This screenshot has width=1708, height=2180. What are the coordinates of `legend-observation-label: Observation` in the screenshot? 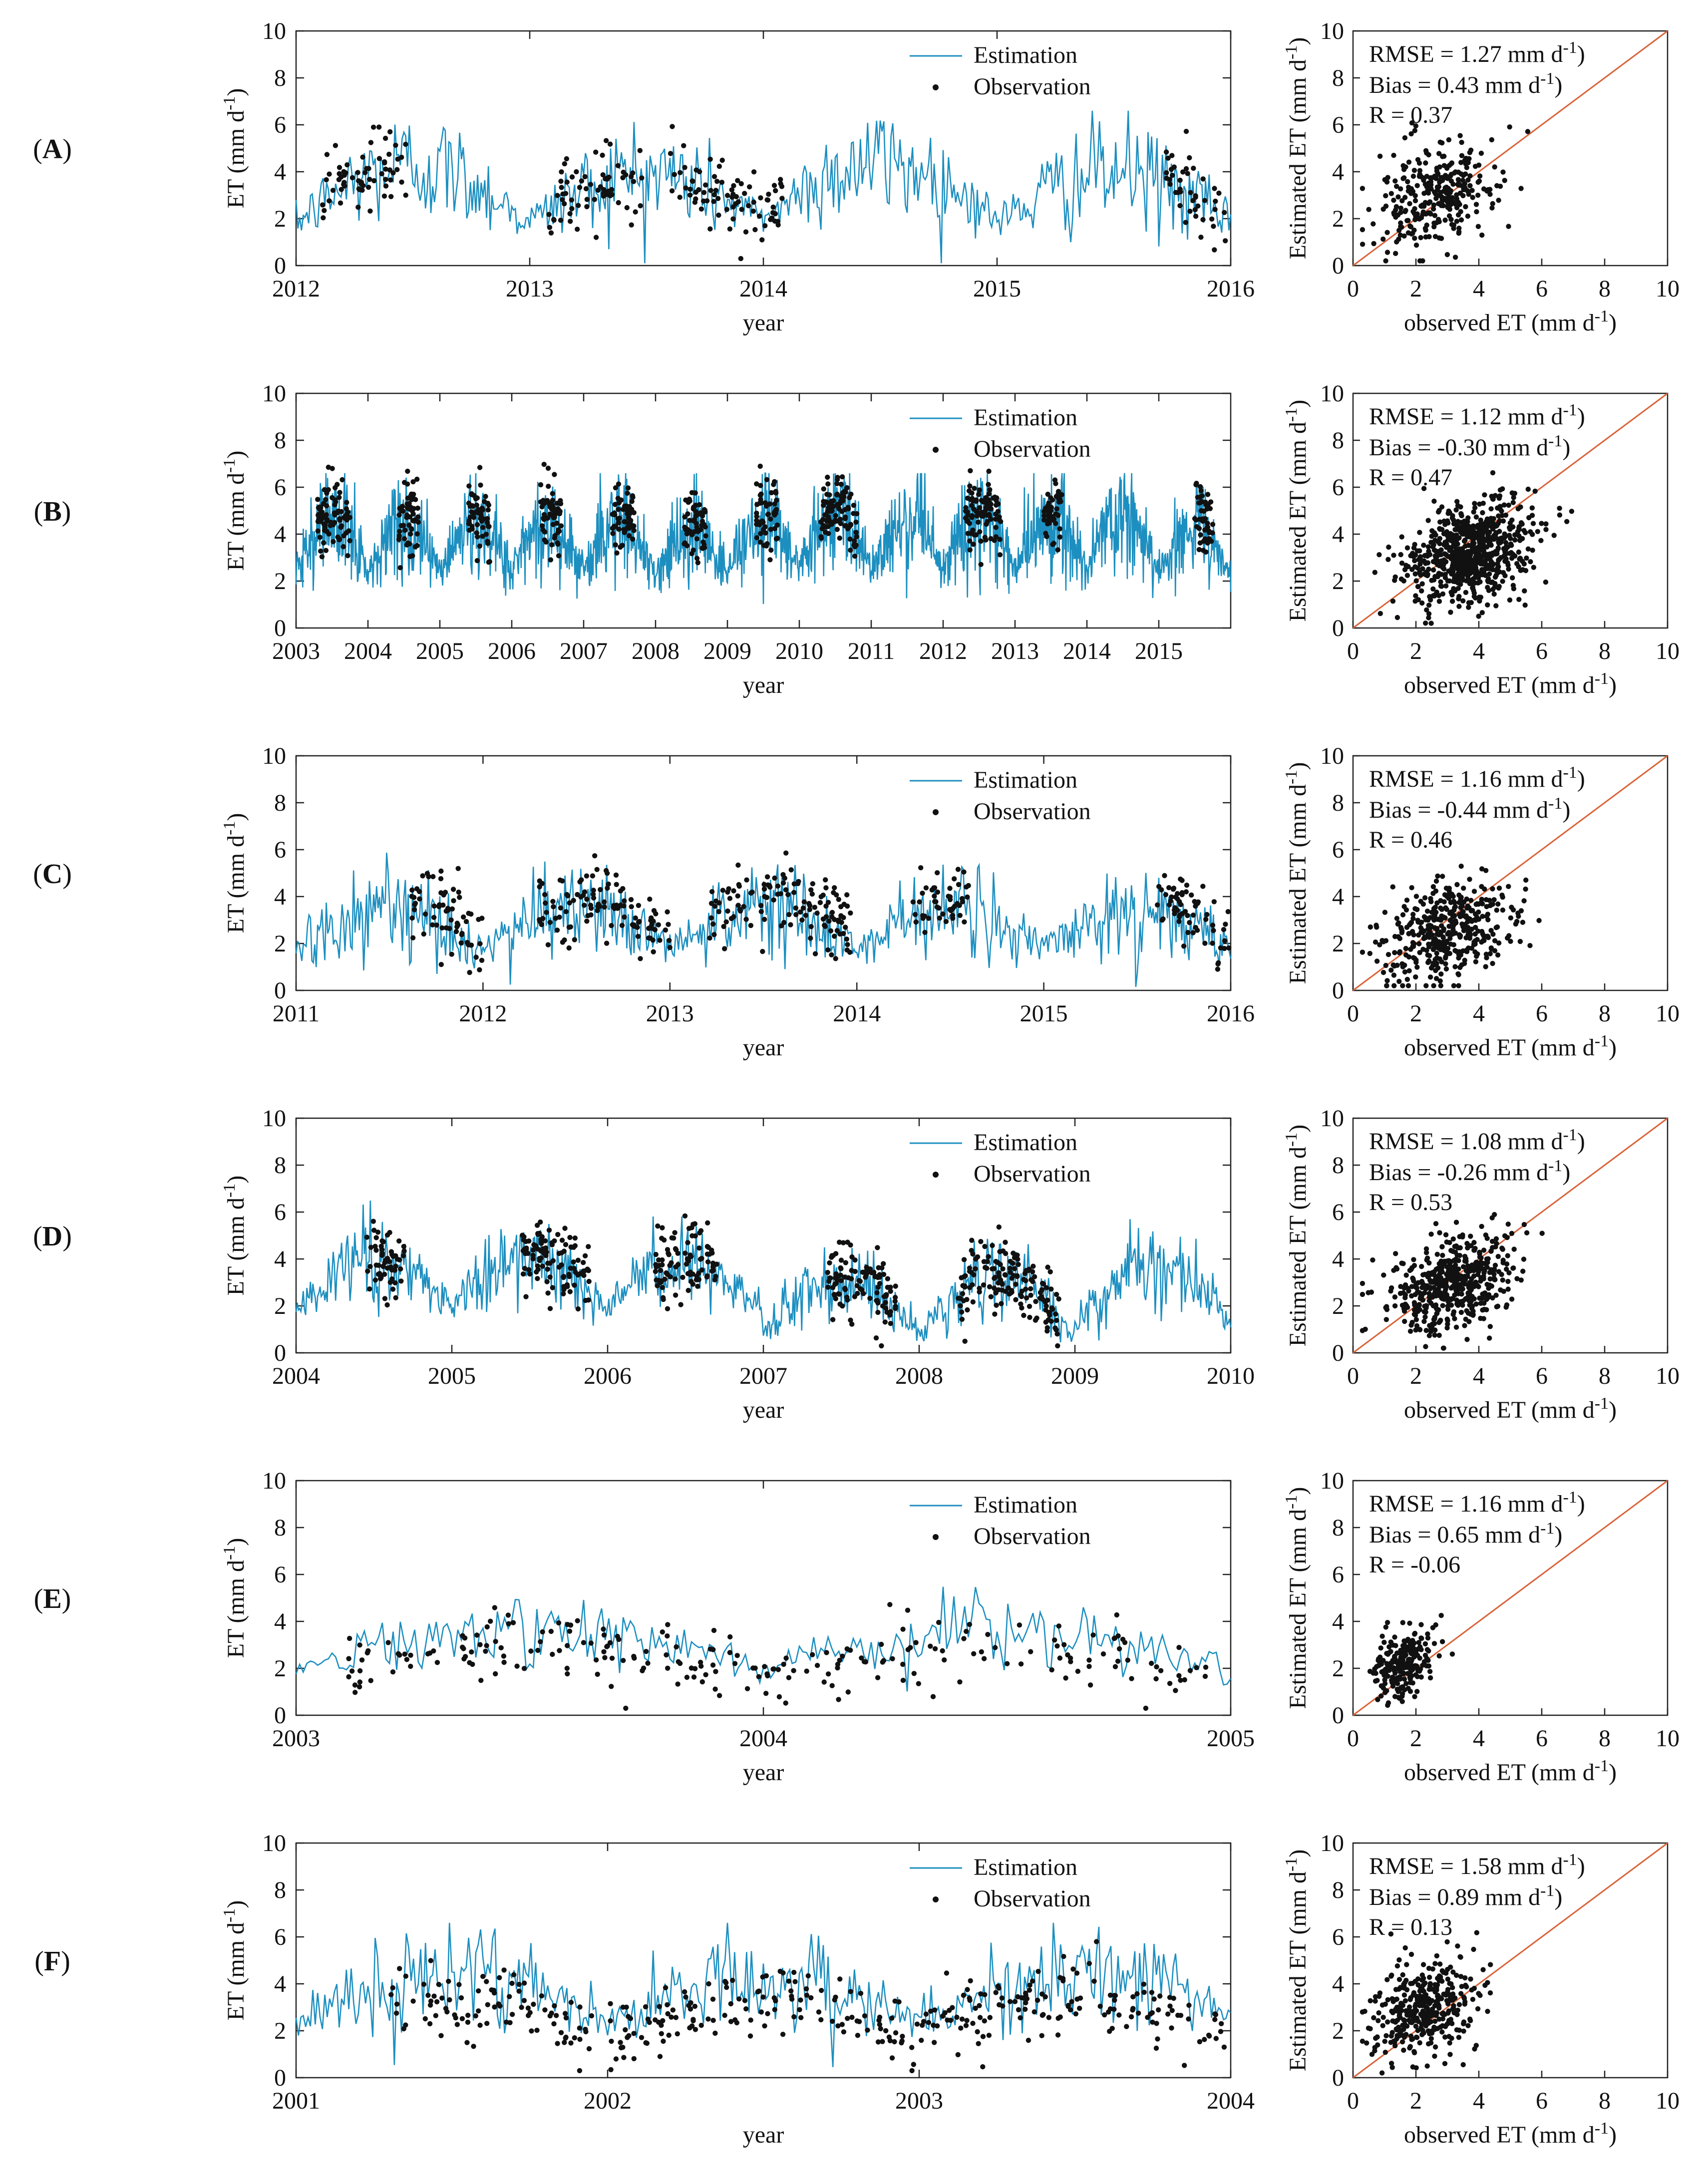 It's located at (1032, 449).